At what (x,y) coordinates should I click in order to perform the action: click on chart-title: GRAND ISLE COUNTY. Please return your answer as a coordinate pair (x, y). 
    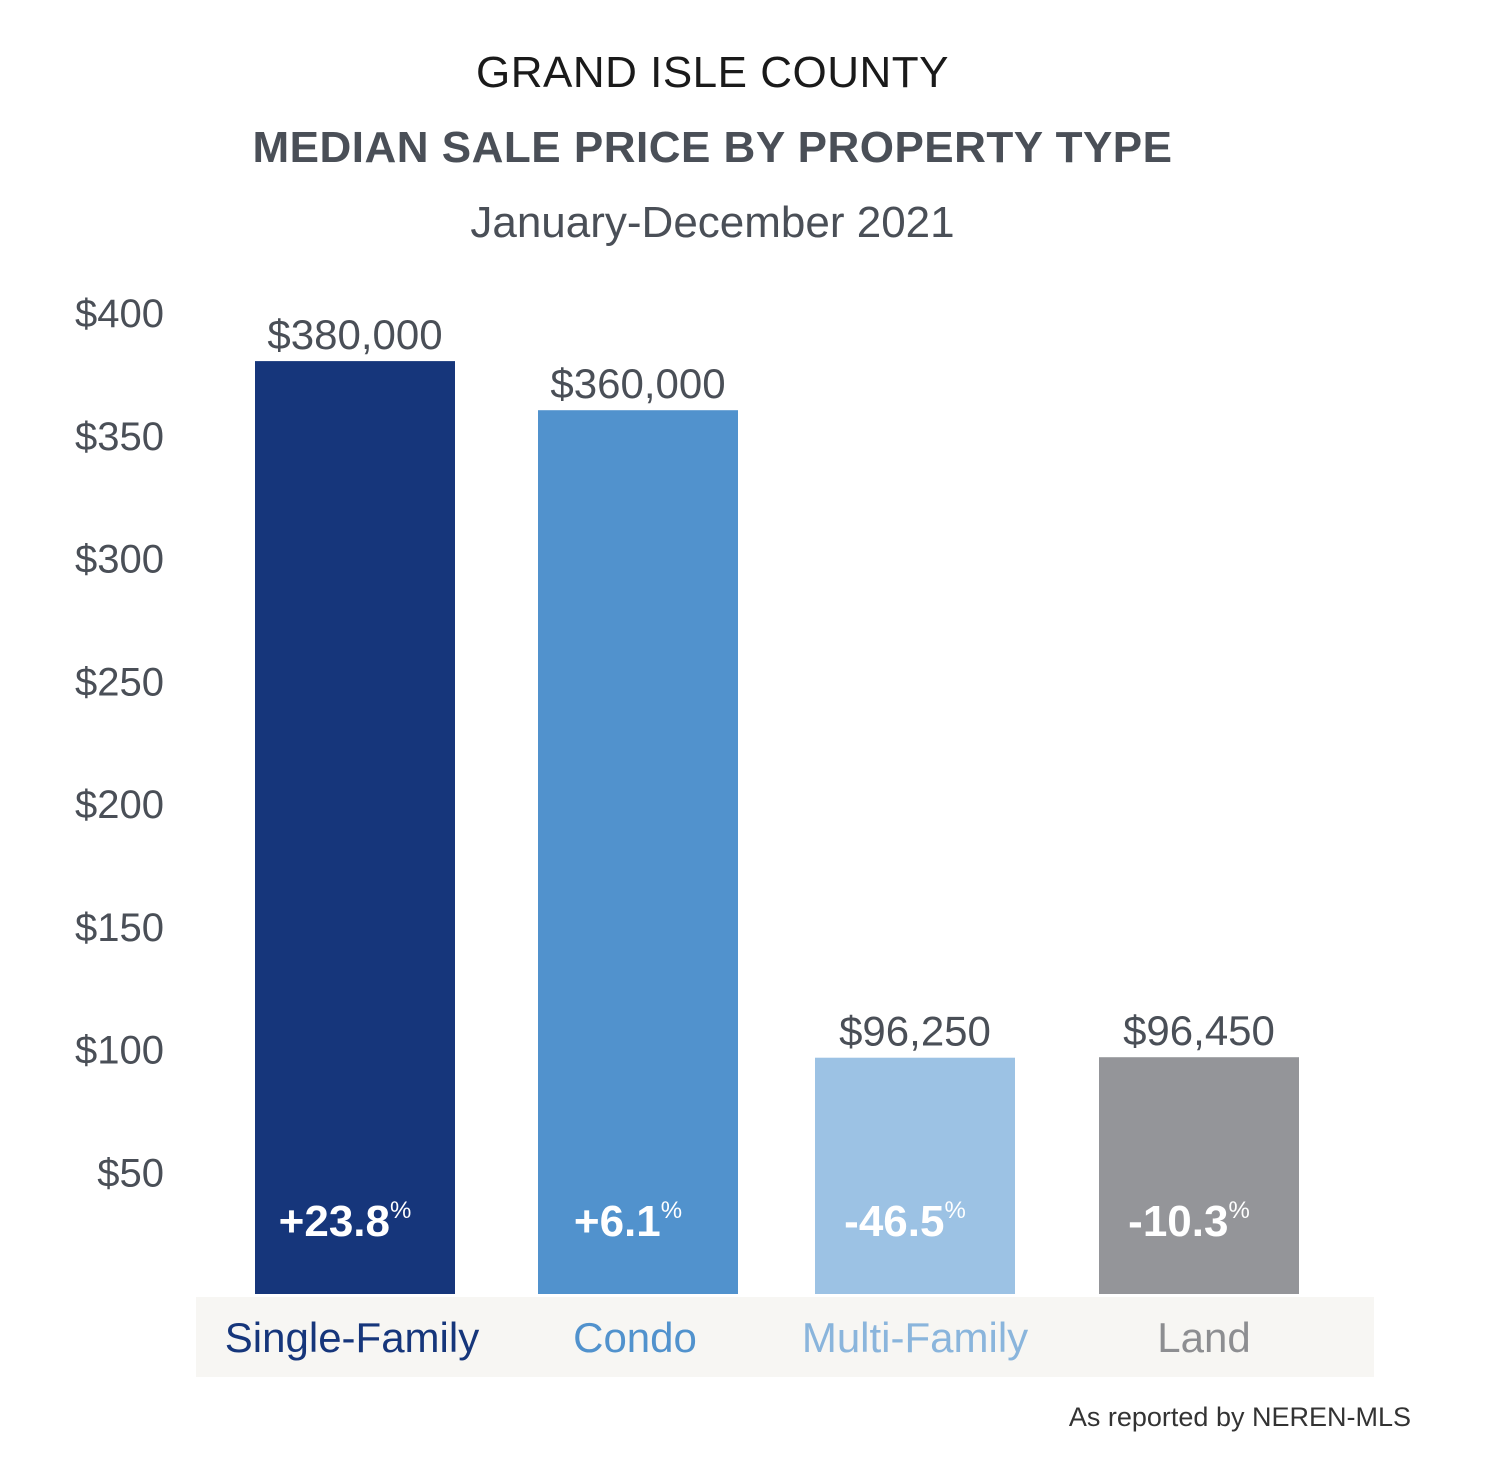
    Looking at the image, I should click on (712, 72).